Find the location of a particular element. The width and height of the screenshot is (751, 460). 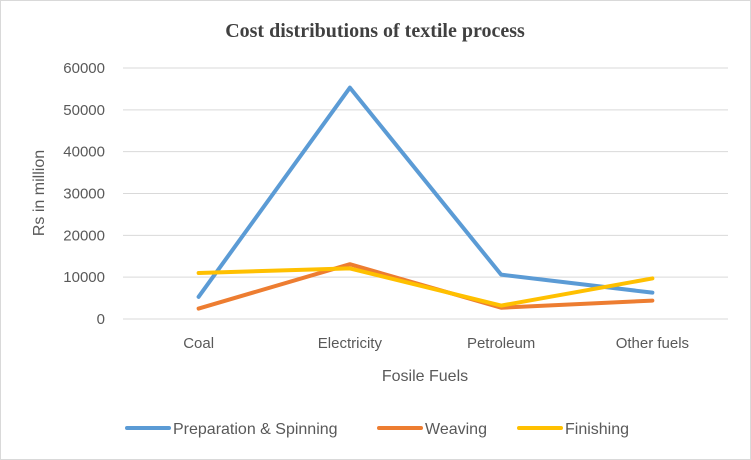

y-tick-label: 30000 is located at coordinates (84, 194).